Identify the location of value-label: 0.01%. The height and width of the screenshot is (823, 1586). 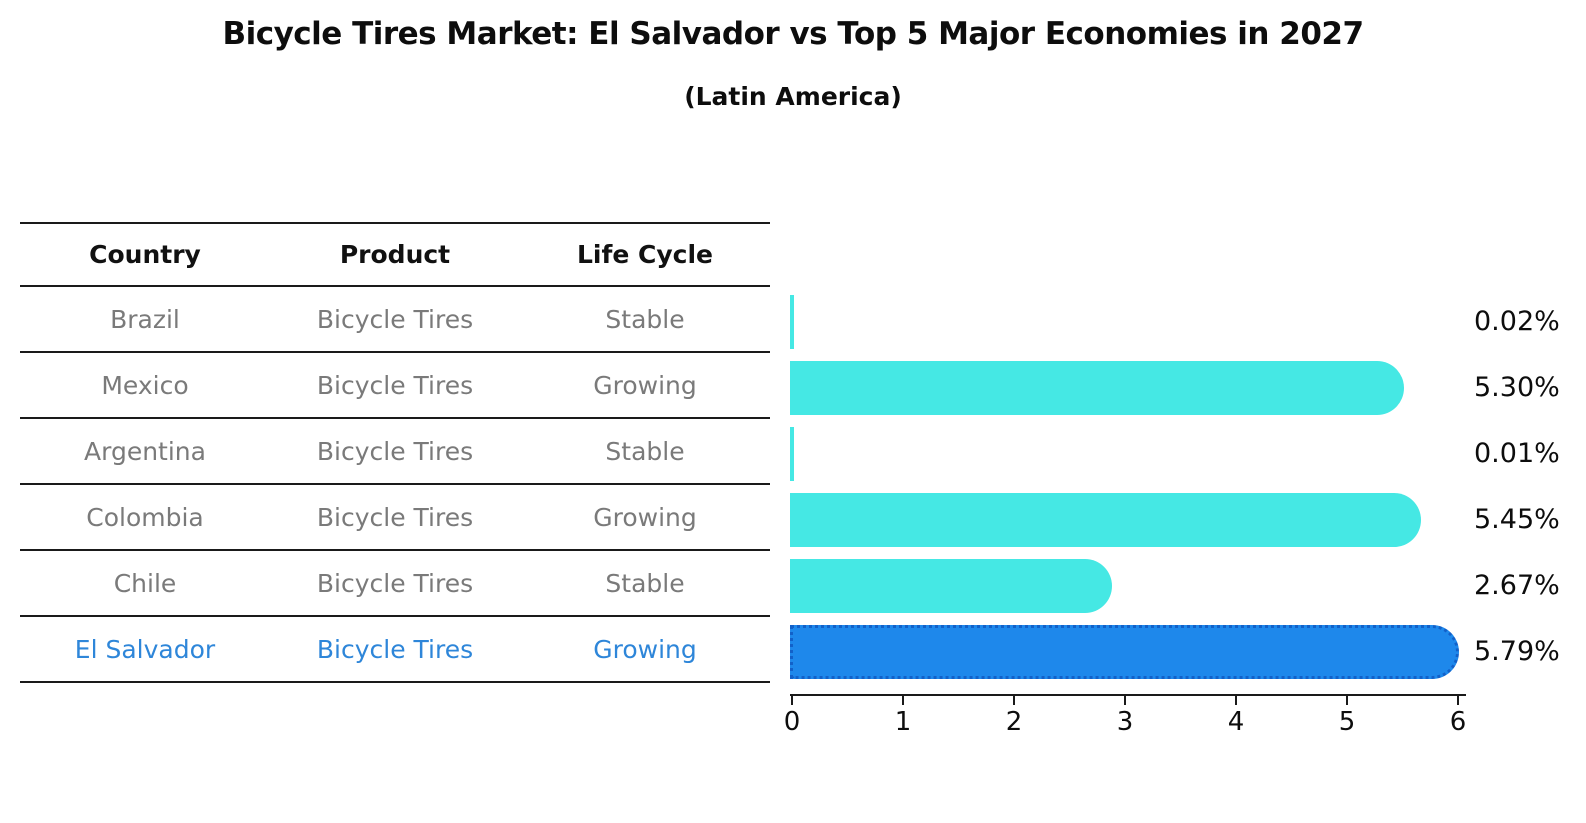
(1517, 453).